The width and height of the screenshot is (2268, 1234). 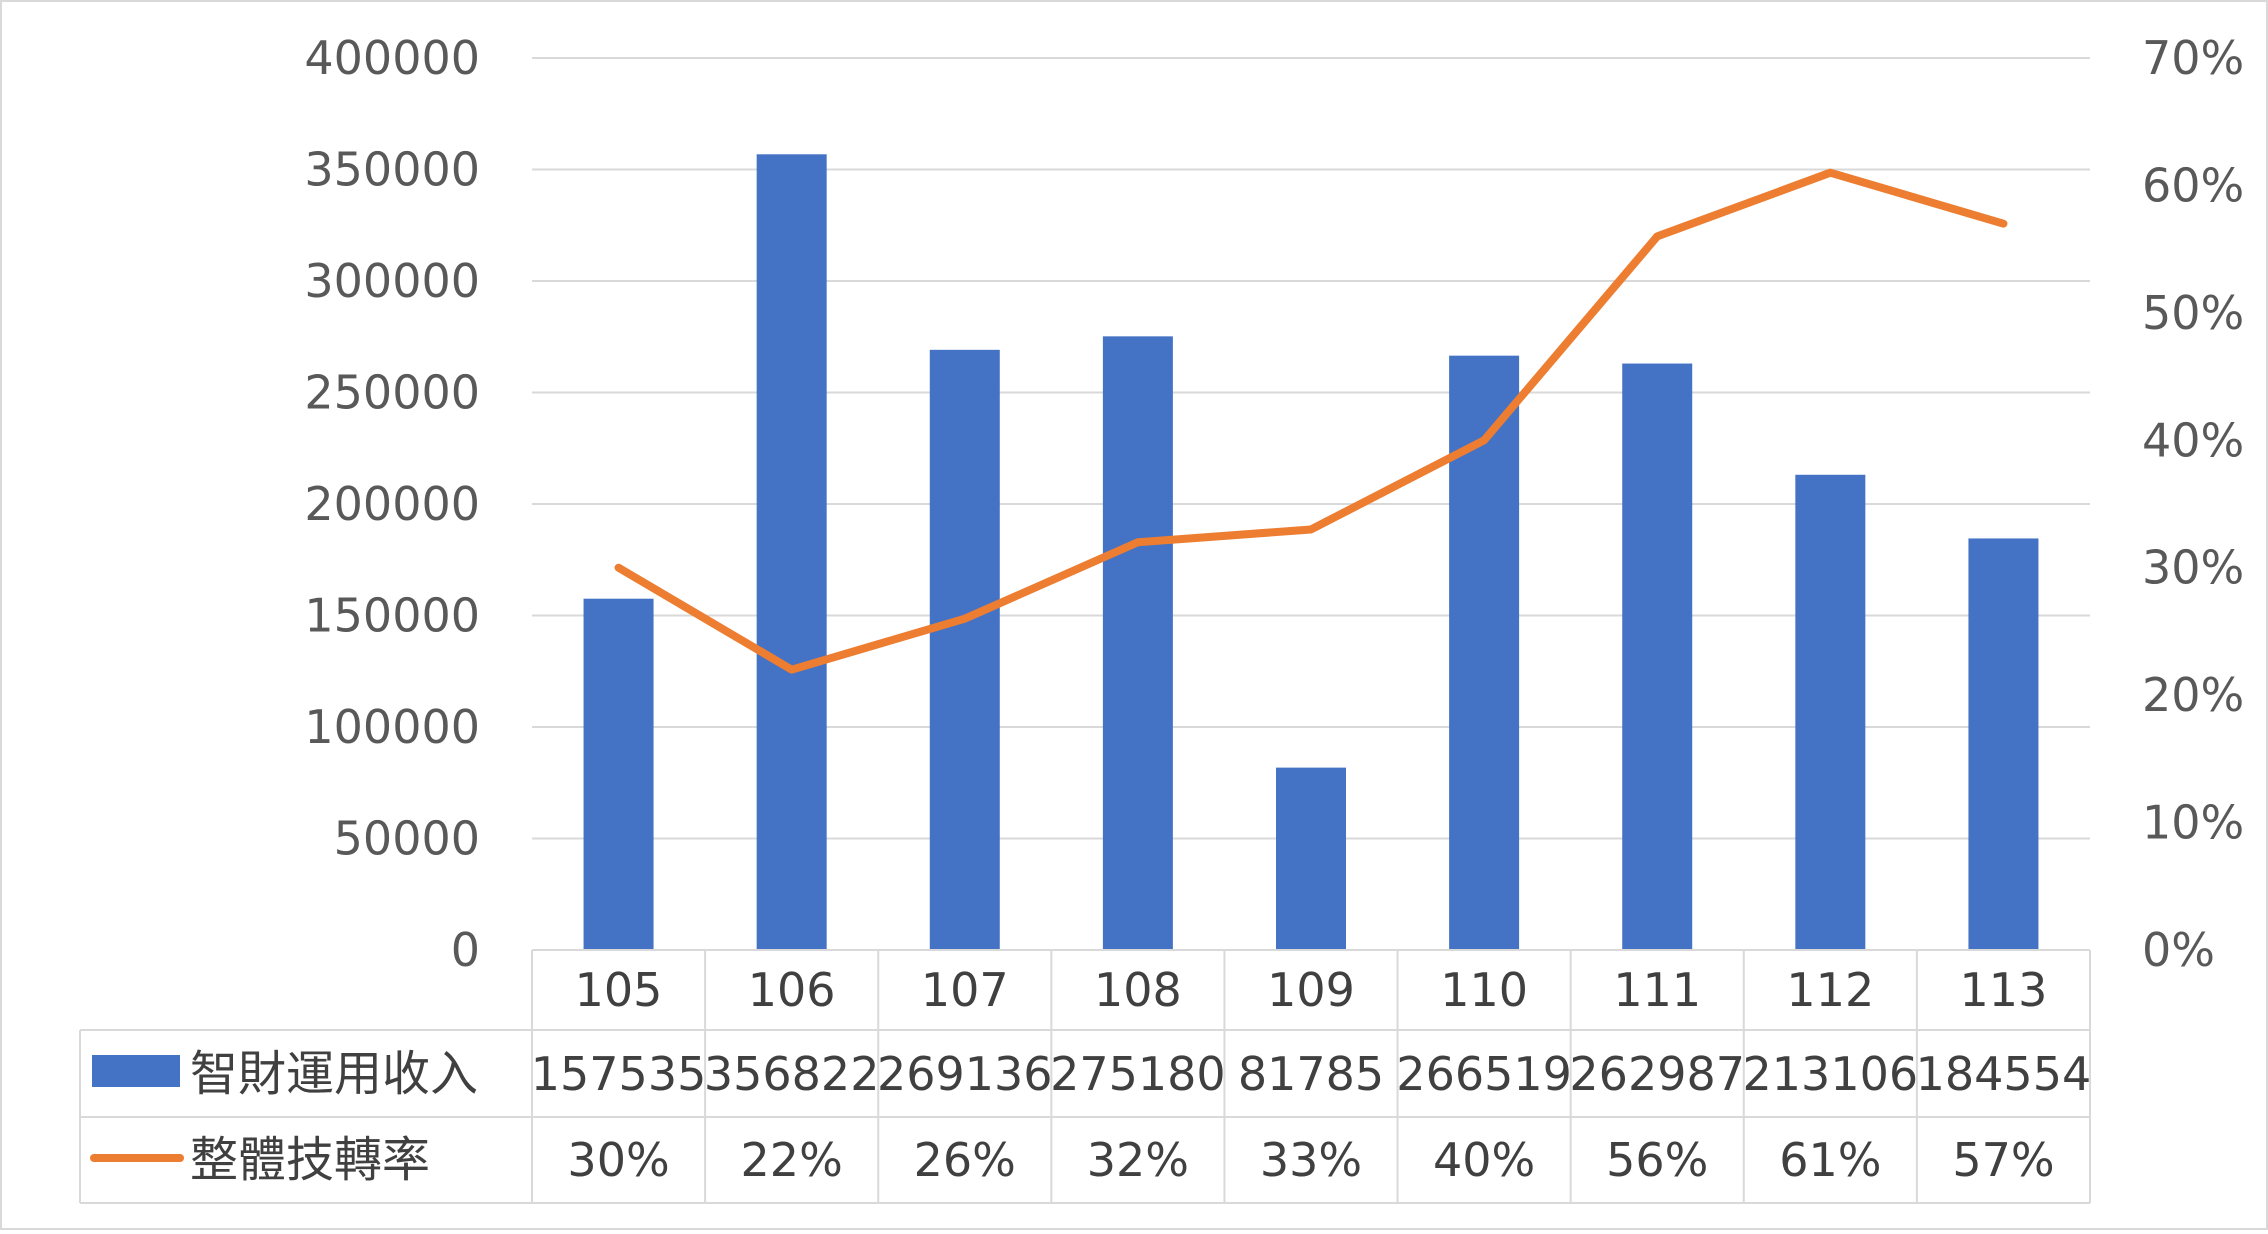 I want to click on left-axis-tick-label: 150000, so click(x=392, y=616).